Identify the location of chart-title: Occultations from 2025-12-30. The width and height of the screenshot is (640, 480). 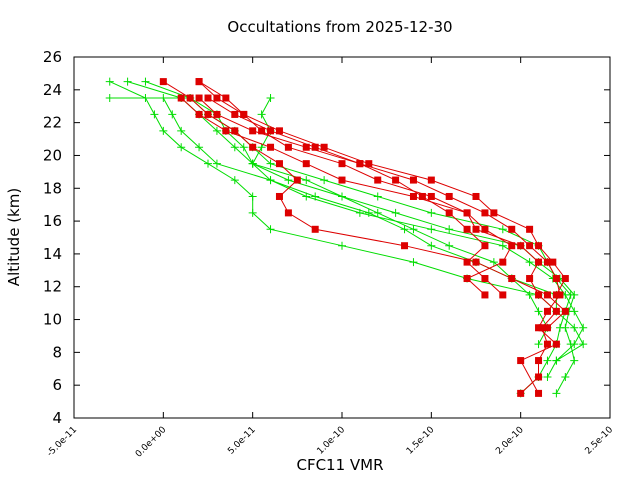
(339, 27).